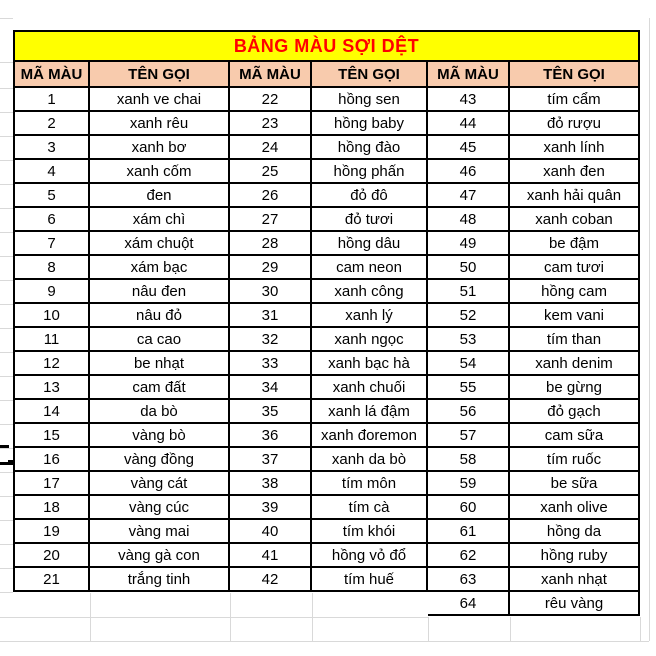 Image resolution: width=656 pixels, height=656 pixels. Describe the element at coordinates (52, 364) in the screenshot. I see `code-cell: 12` at that location.